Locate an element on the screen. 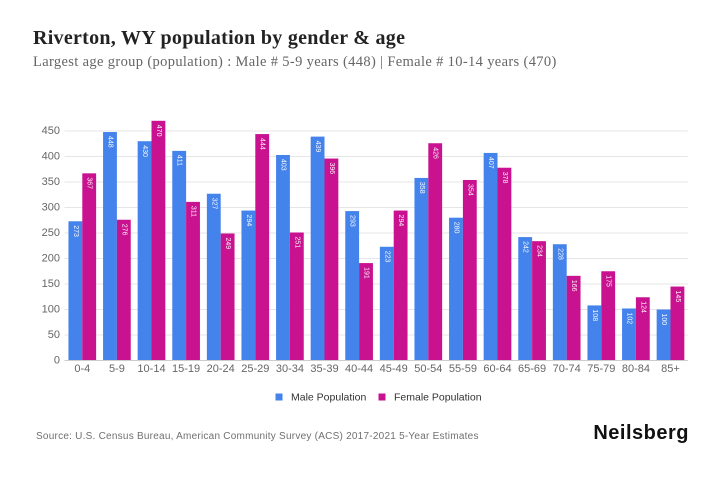 The width and height of the screenshot is (720, 480). svg-text: 25-29 is located at coordinates (255, 369).